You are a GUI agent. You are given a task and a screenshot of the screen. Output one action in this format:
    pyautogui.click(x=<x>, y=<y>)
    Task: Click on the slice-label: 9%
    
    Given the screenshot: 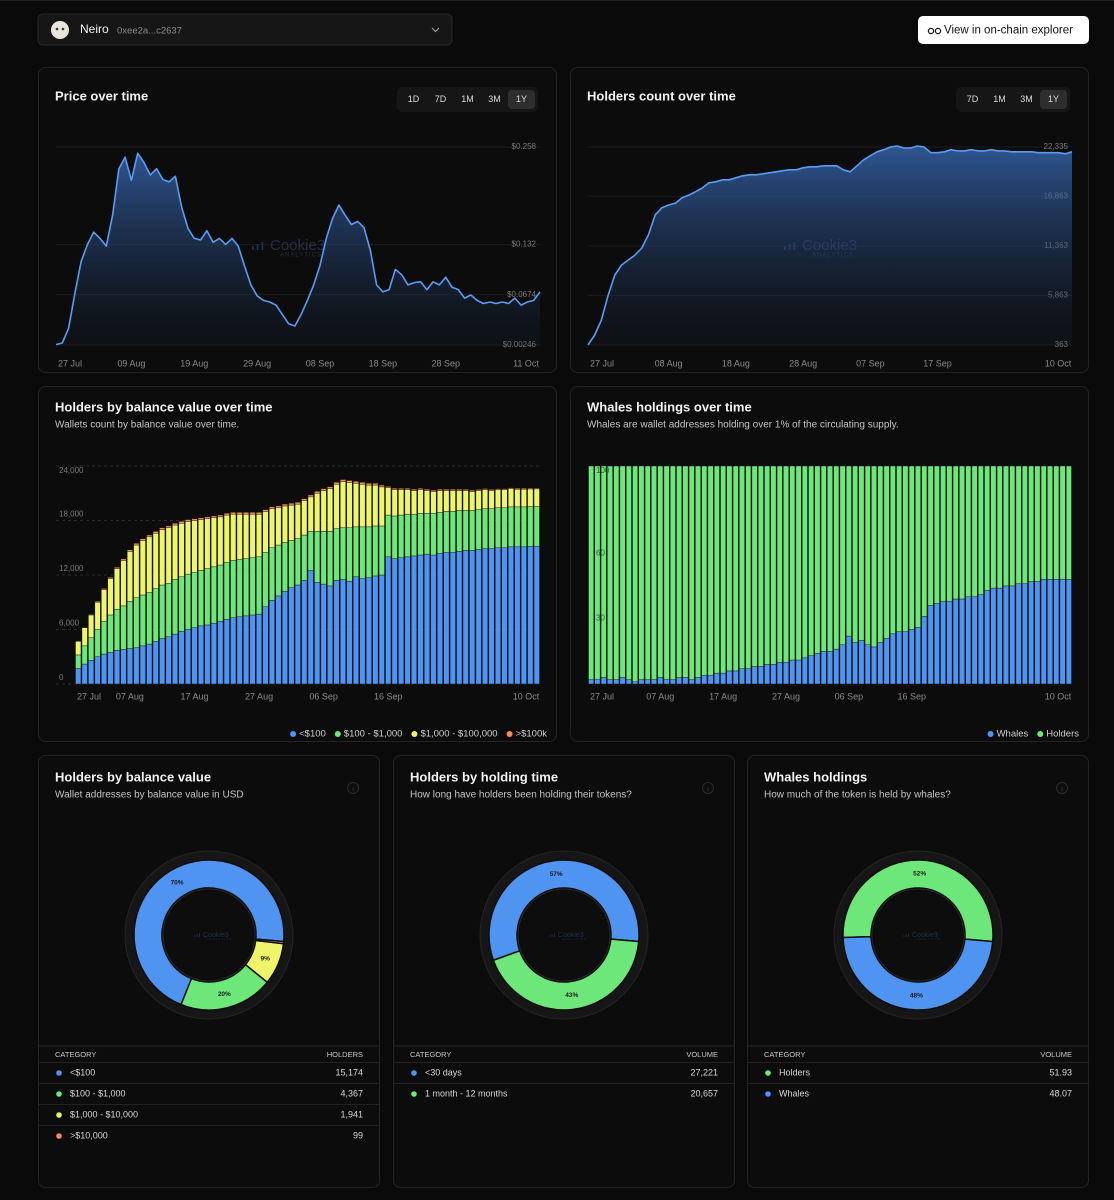 What is the action you would take?
    pyautogui.click(x=266, y=958)
    